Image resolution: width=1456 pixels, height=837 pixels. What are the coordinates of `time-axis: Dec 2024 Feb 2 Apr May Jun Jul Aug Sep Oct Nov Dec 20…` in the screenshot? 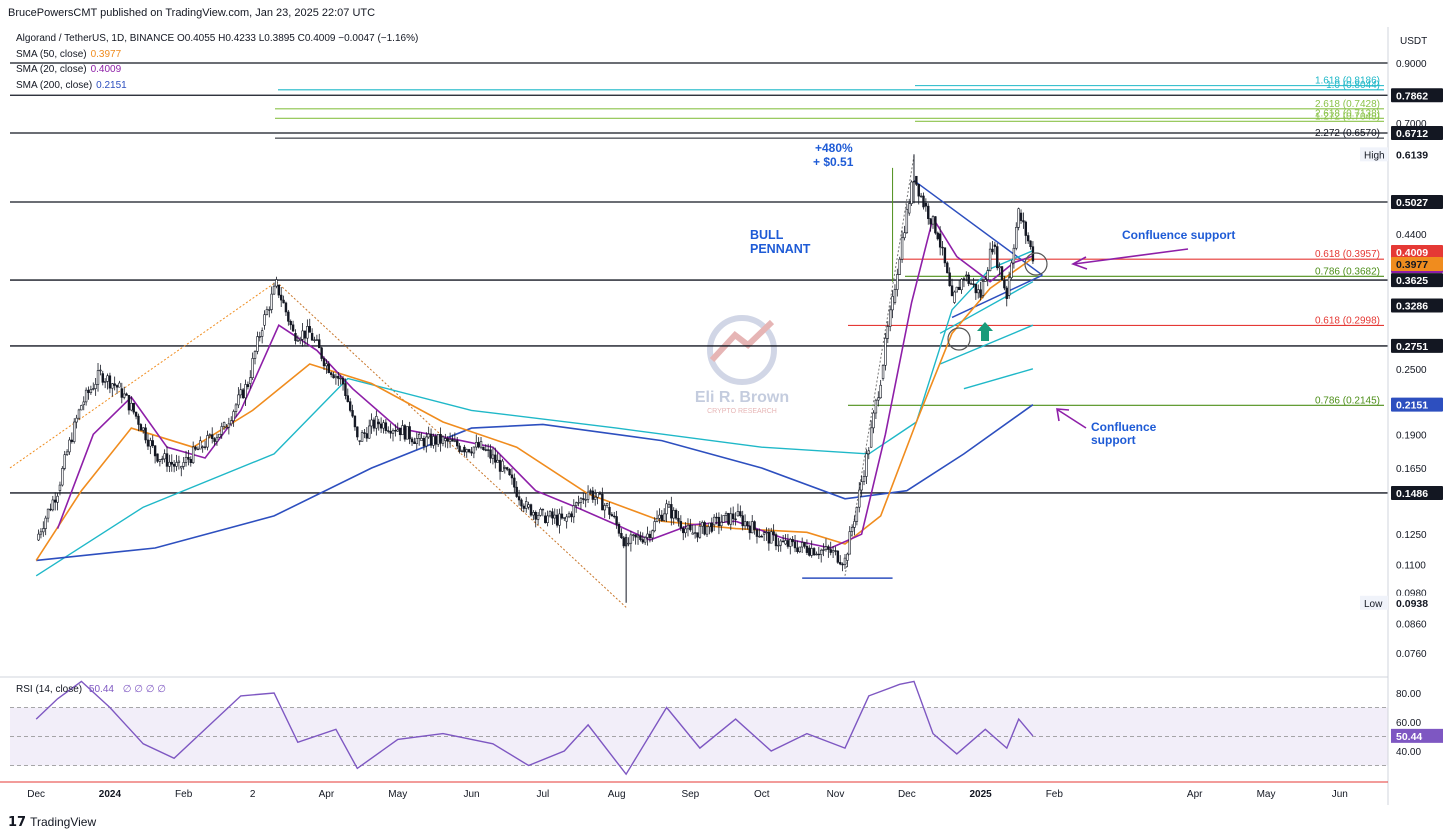 It's located at (687, 794).